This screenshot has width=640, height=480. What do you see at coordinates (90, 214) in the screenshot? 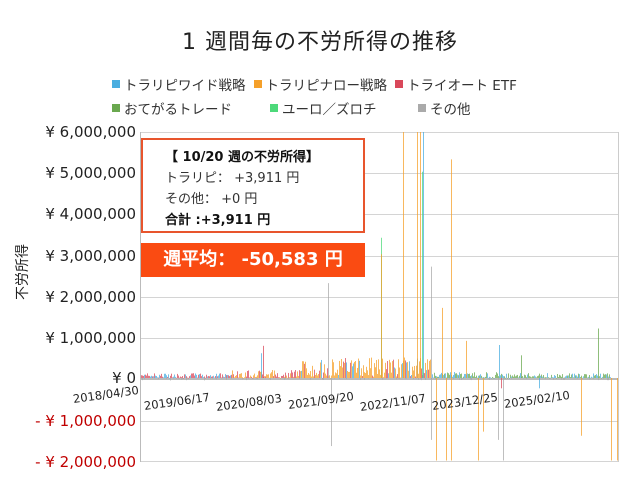
I see `y-tick: ¥ 4,000,000` at bounding box center [90, 214].